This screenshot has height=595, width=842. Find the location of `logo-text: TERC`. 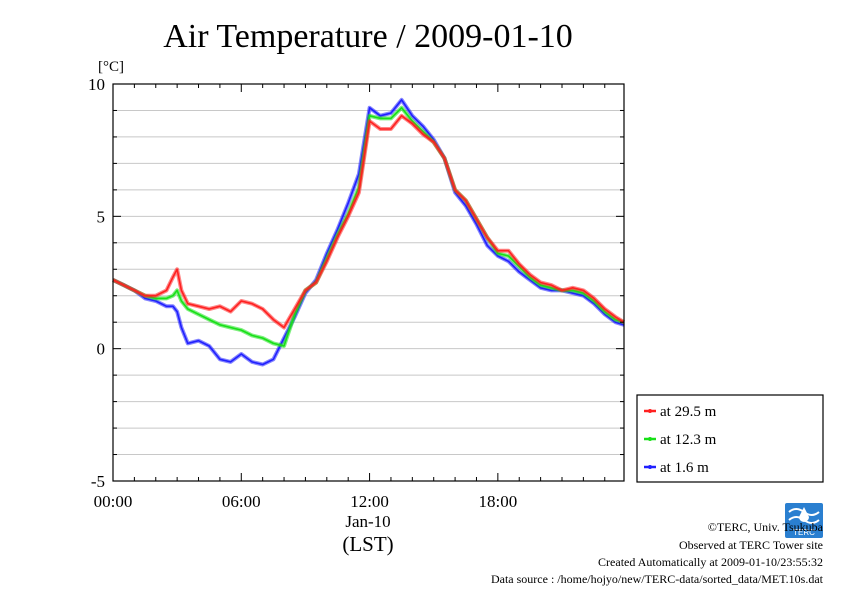

logo-text: TERC is located at coordinates (804, 532).